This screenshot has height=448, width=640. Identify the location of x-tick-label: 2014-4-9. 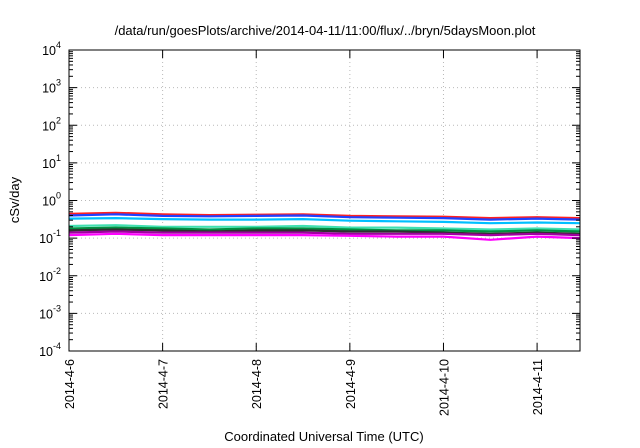
(351, 384).